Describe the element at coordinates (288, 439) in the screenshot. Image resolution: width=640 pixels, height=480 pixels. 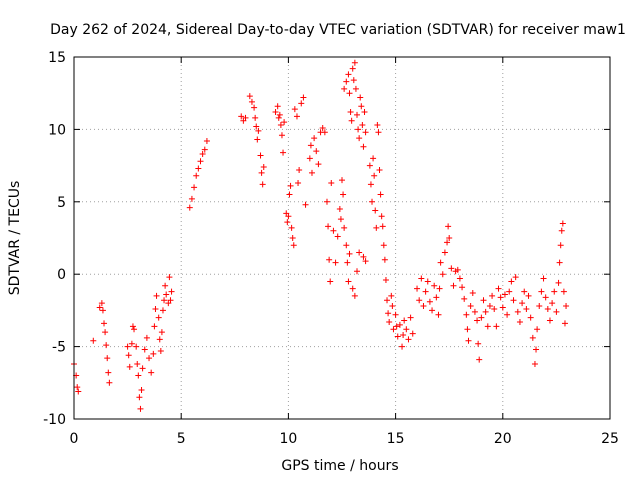
I see `x-tick-label: 10` at that location.